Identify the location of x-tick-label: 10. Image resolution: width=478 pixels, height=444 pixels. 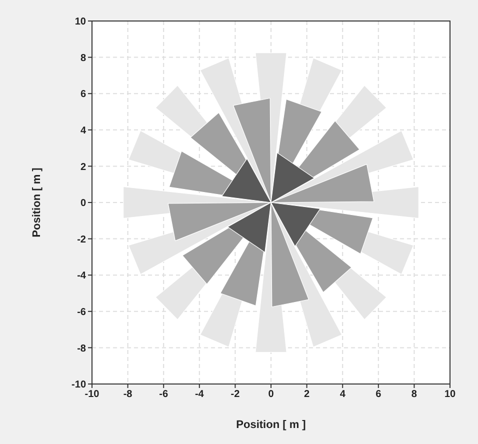
(450, 394).